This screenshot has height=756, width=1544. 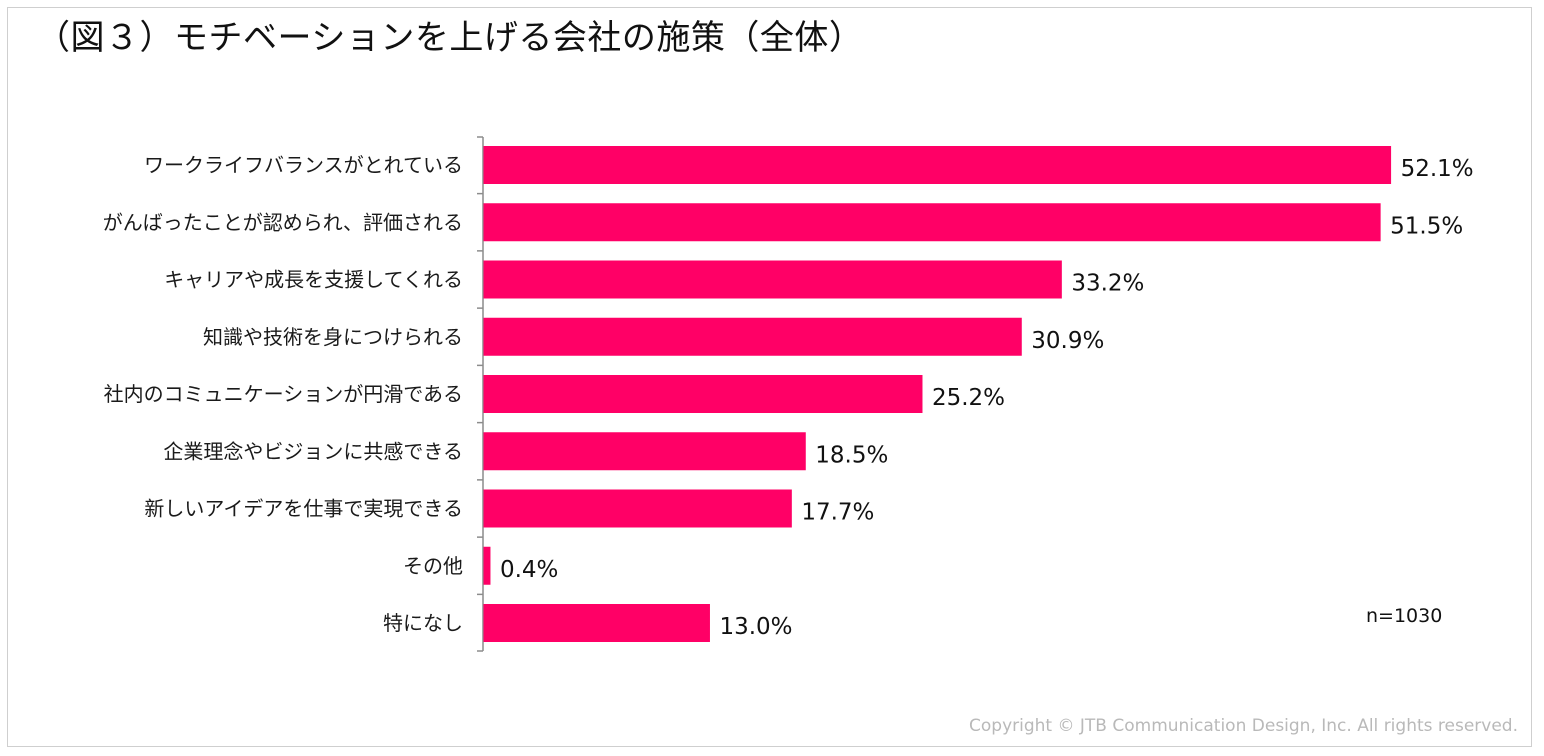 I want to click on data-label: 30.9%, so click(x=1067, y=341).